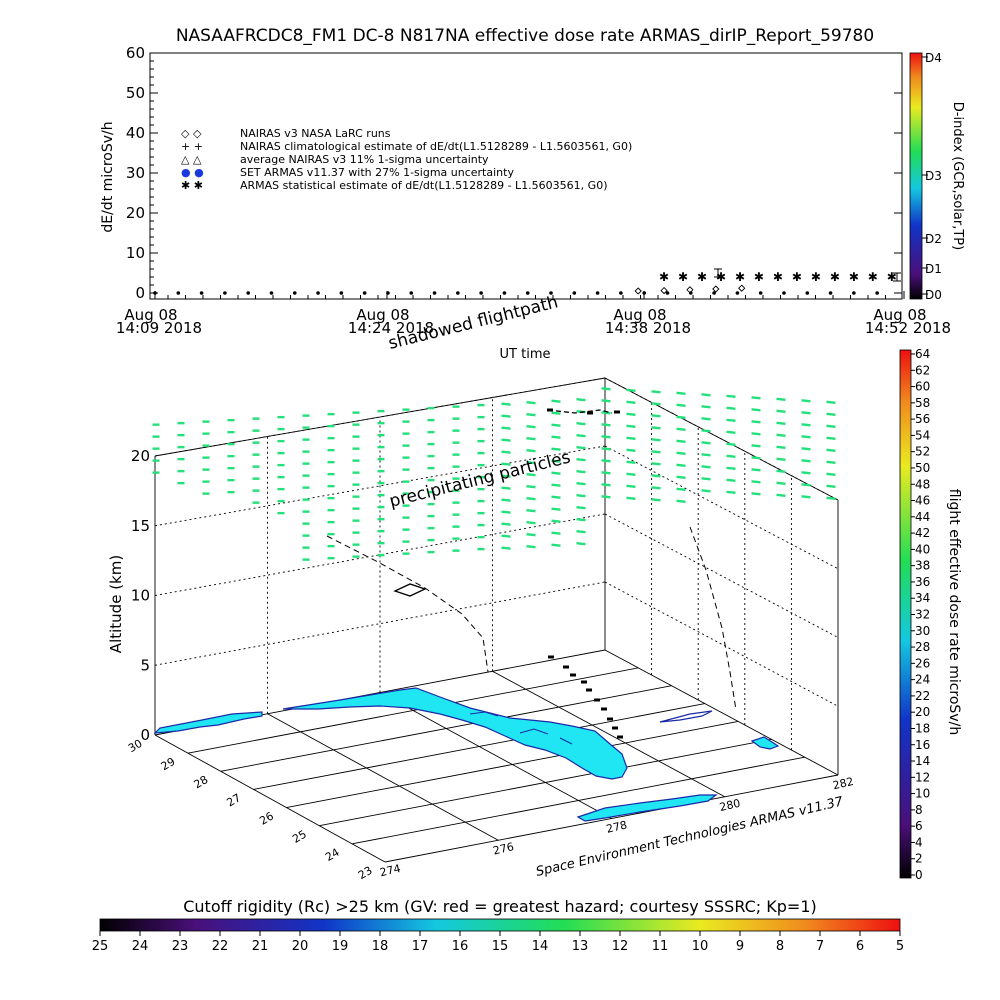  I want to click on land-island-east, so click(765, 743).